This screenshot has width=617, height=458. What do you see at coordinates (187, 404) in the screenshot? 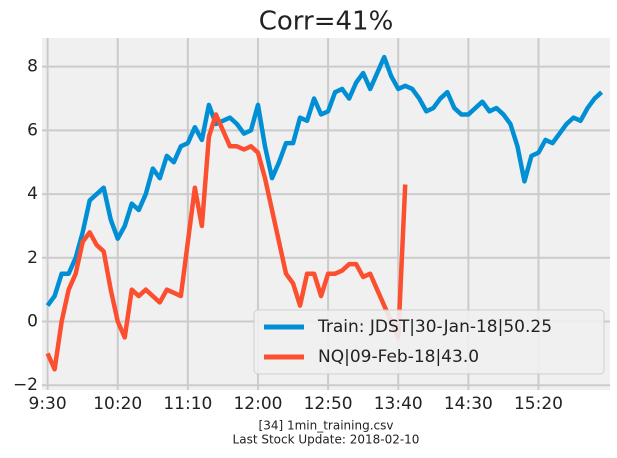
I see `x-tick-label: 11:10` at bounding box center [187, 404].